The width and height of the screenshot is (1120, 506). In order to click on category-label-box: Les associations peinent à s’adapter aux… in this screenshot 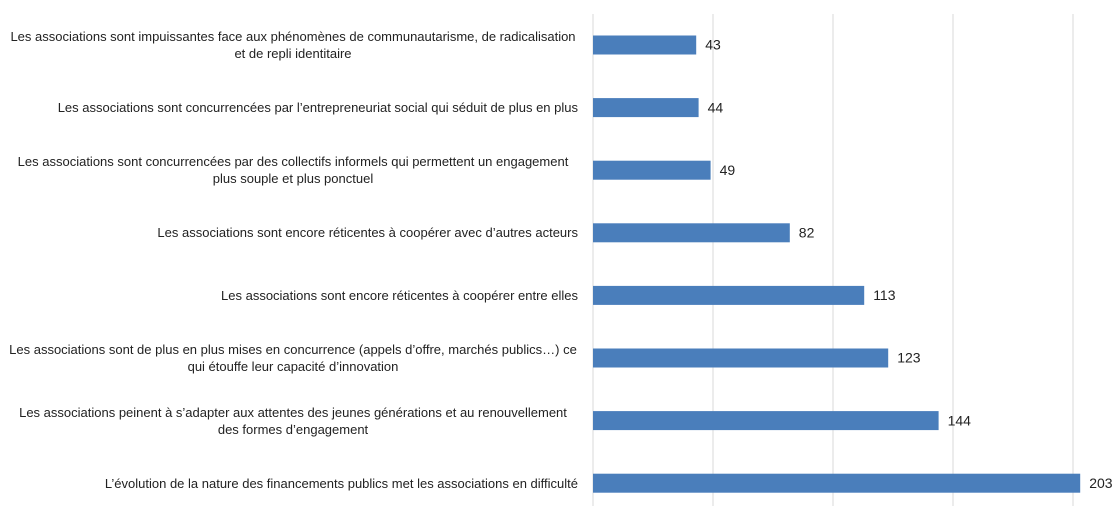, I will do `click(289, 421)`.